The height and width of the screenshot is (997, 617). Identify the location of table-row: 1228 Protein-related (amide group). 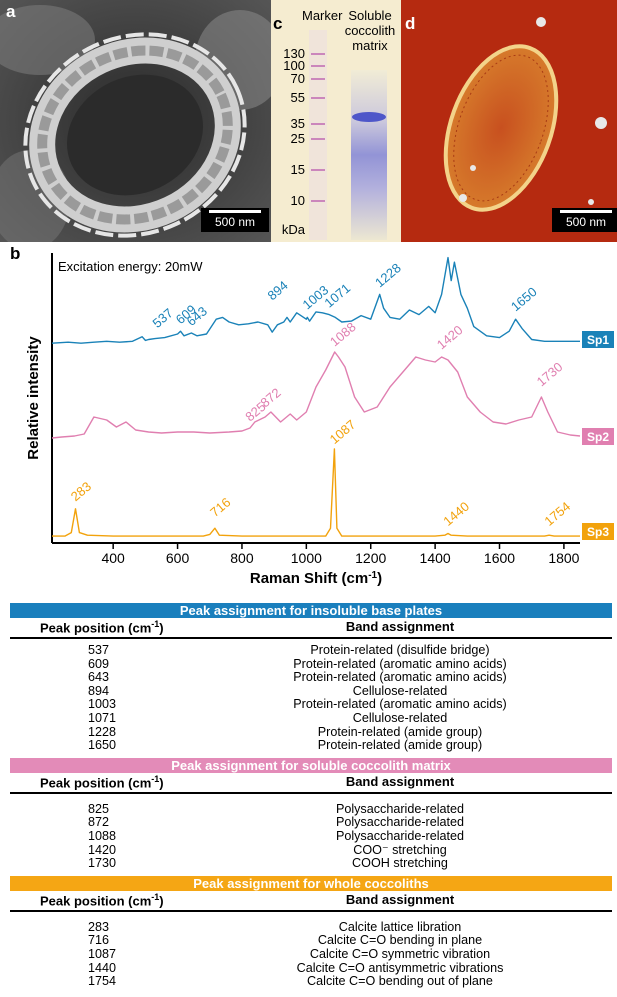
(311, 732).